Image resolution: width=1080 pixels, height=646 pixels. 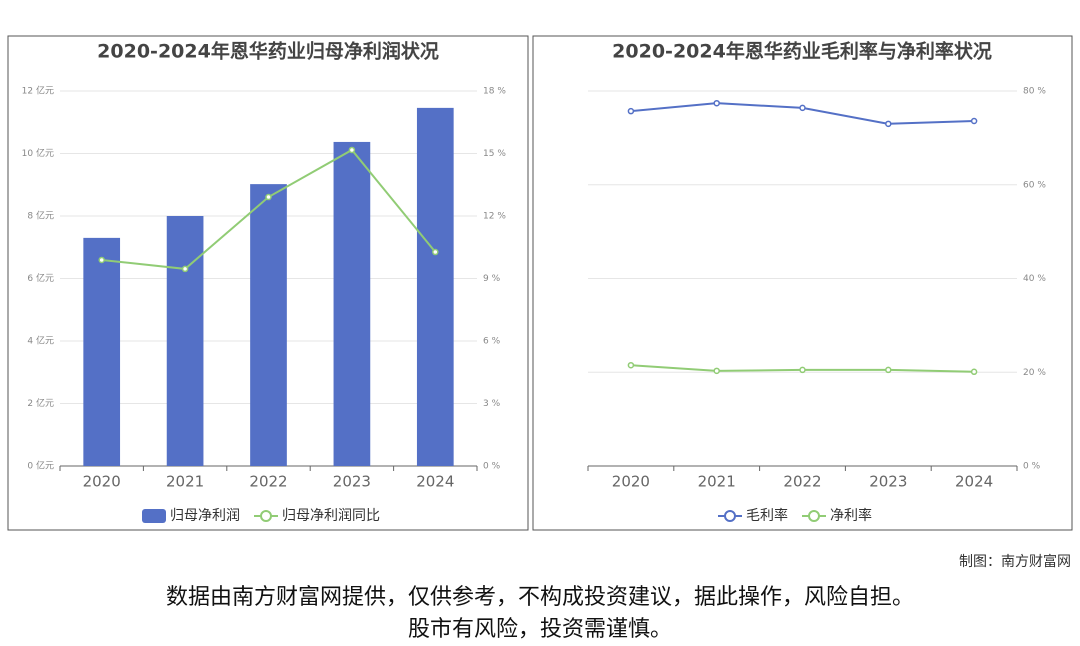 What do you see at coordinates (40, 403) in the screenshot?
I see `y-tick-label: 2 亿元` at bounding box center [40, 403].